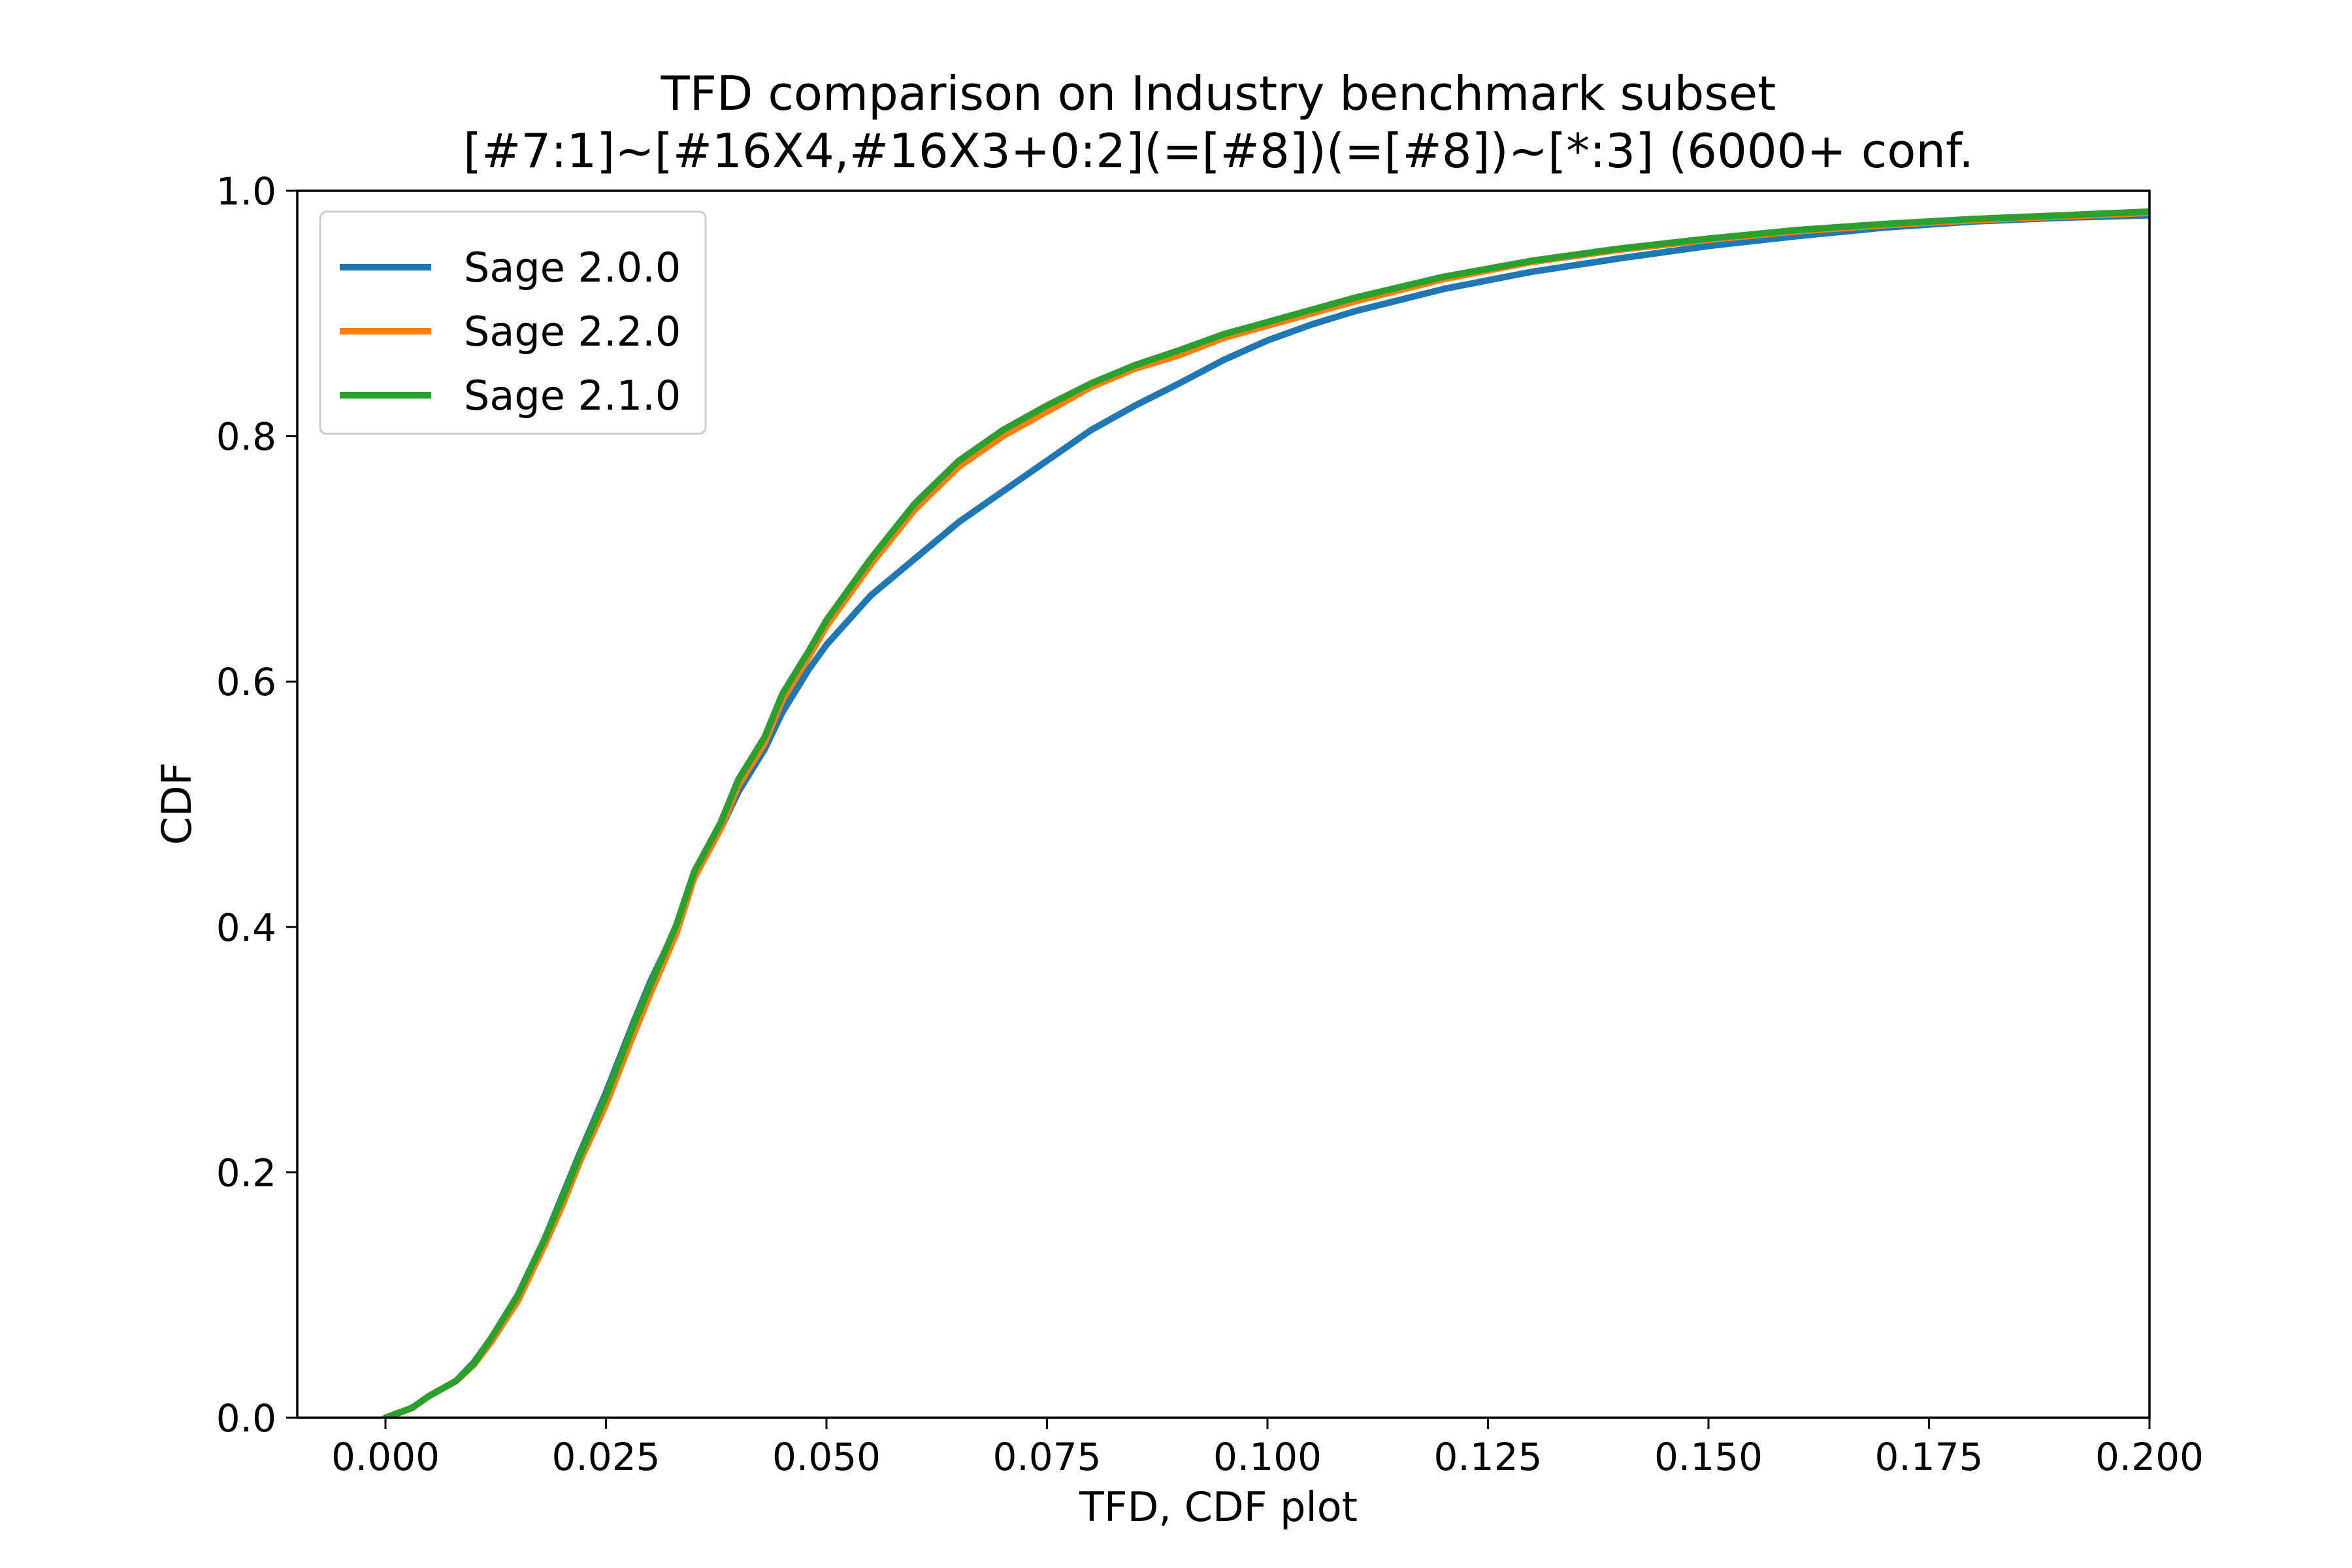 The image size is (2352, 1568). What do you see at coordinates (1046, 1457) in the screenshot?
I see `x-tick-label: 0.075` at bounding box center [1046, 1457].